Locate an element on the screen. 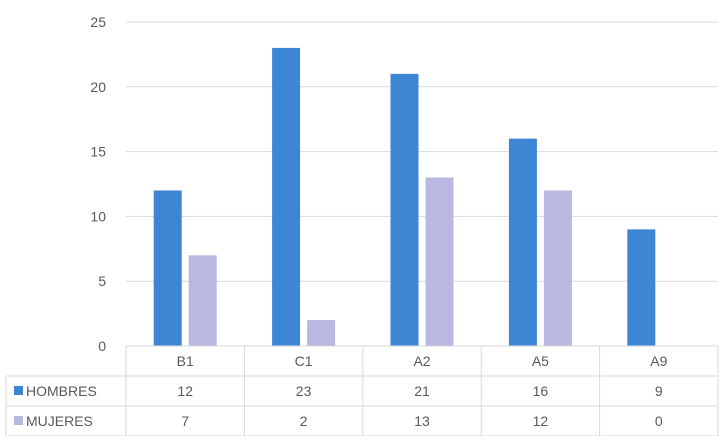  table-value: 21 is located at coordinates (422, 391).